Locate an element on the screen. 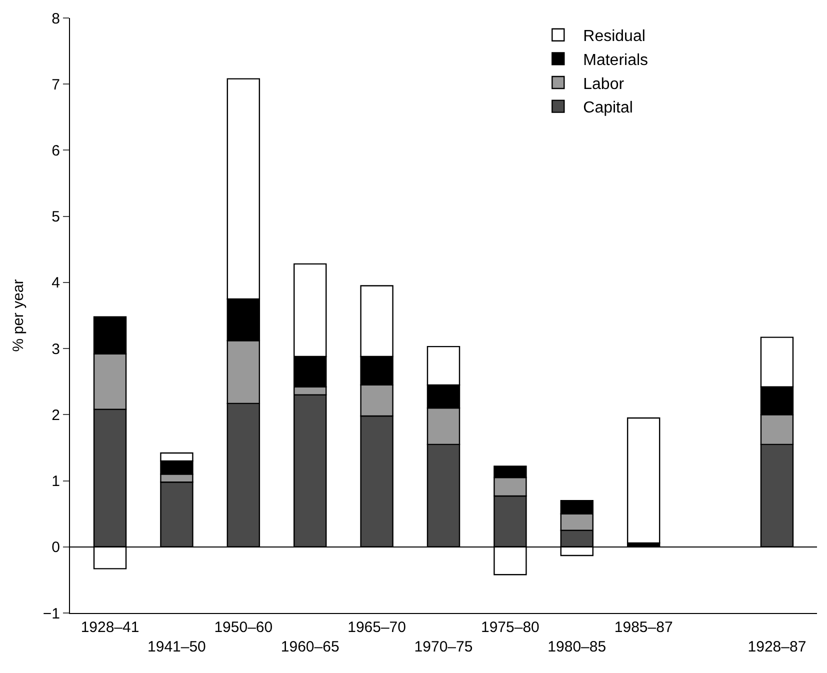 The image size is (827, 673). x-tick-label: 1928–41 is located at coordinates (110, 627).